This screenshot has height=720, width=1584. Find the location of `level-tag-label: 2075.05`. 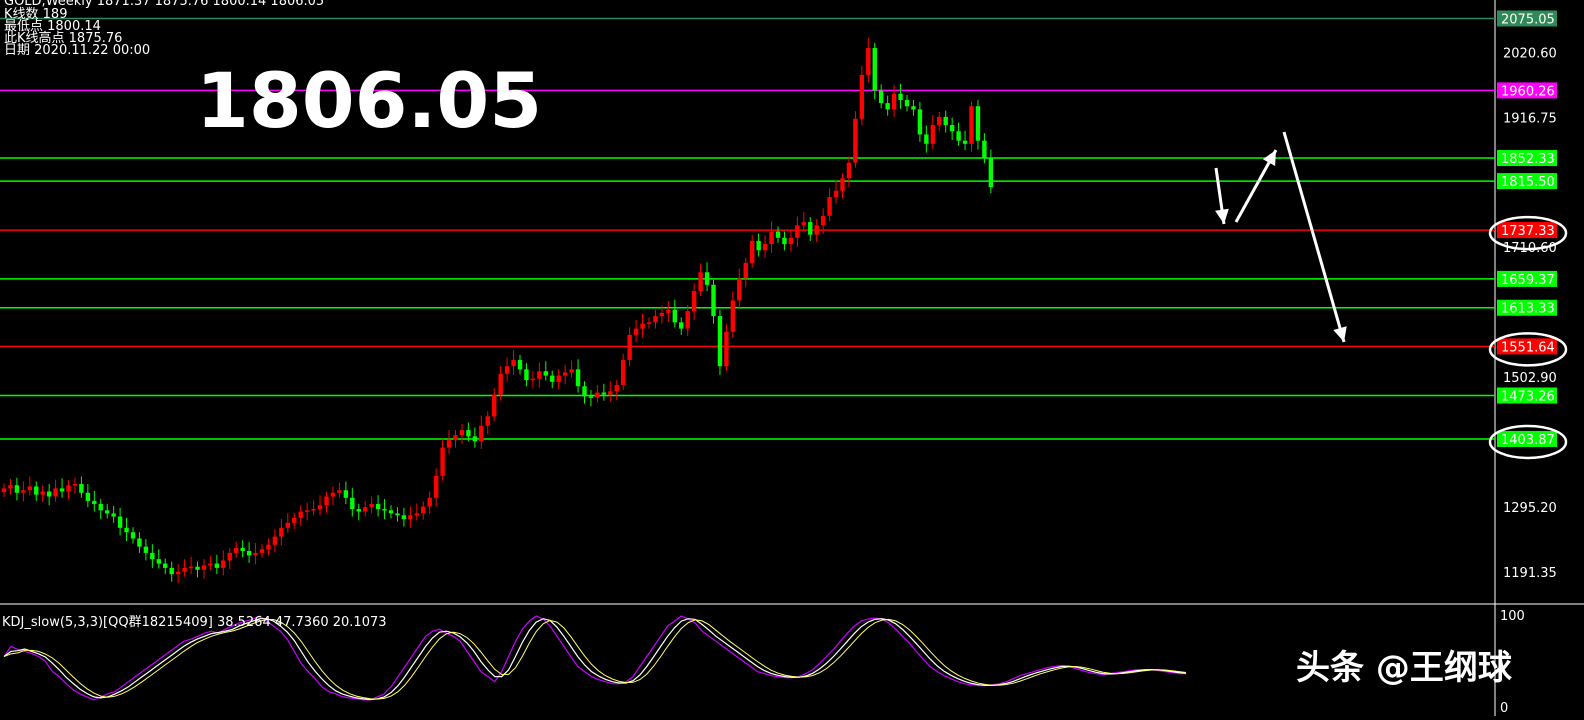

level-tag-label: 2075.05 is located at coordinates (1528, 19).